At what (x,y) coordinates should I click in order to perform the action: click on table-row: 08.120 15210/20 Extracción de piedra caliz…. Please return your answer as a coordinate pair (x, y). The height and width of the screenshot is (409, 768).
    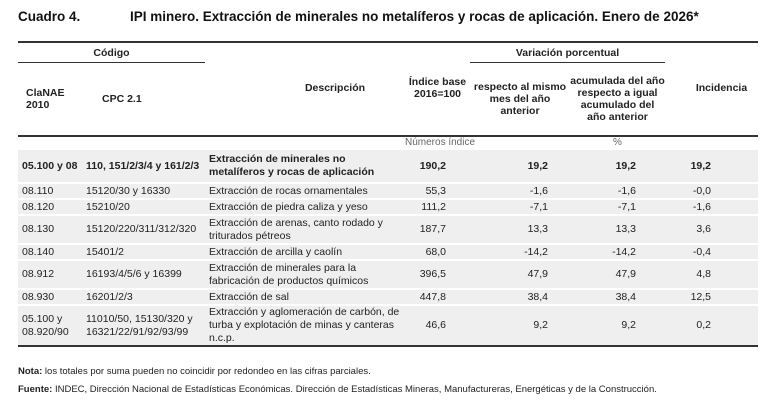
    Looking at the image, I should click on (388, 207).